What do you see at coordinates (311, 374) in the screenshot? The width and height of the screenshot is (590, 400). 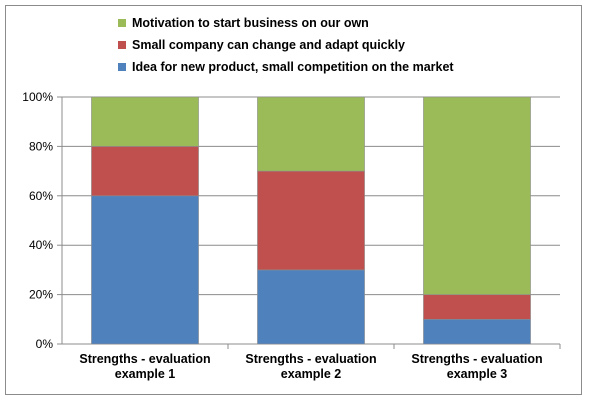 I see `x-category-label: example 2` at bounding box center [311, 374].